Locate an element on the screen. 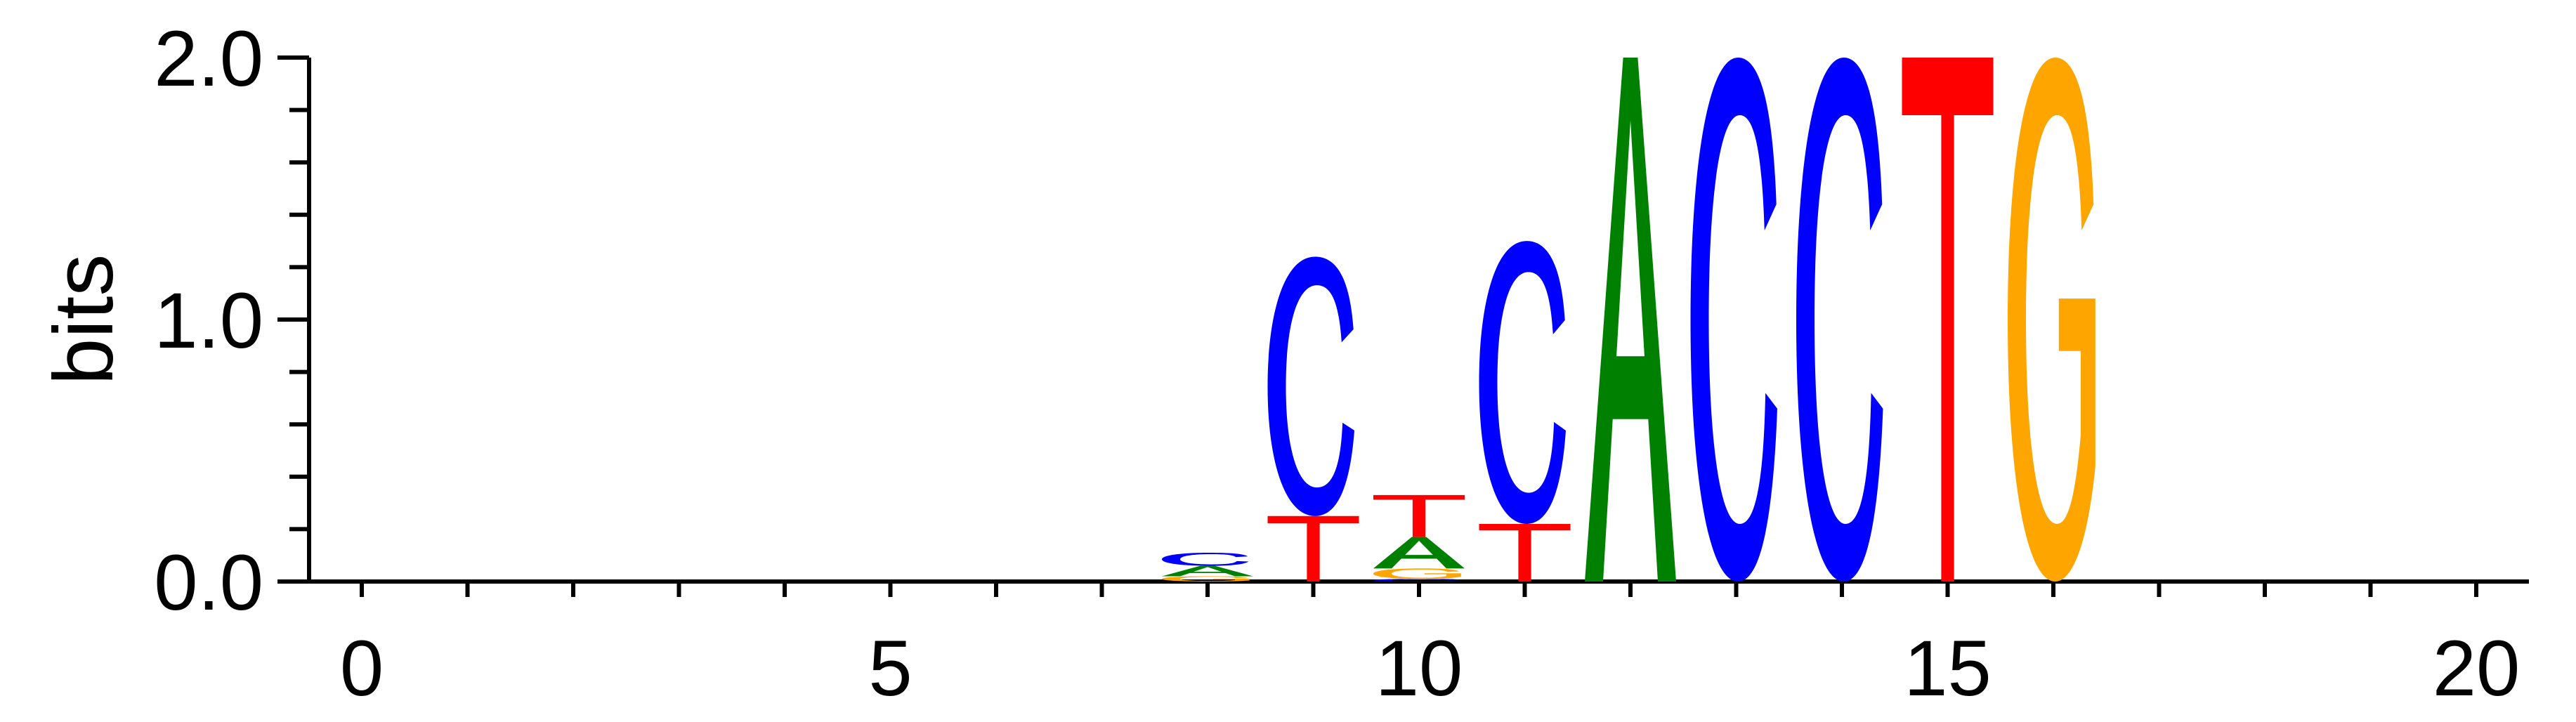 This screenshot has height=722, width=2576. y-ticks: 0.0 1.0 2.0 is located at coordinates (231, 320).